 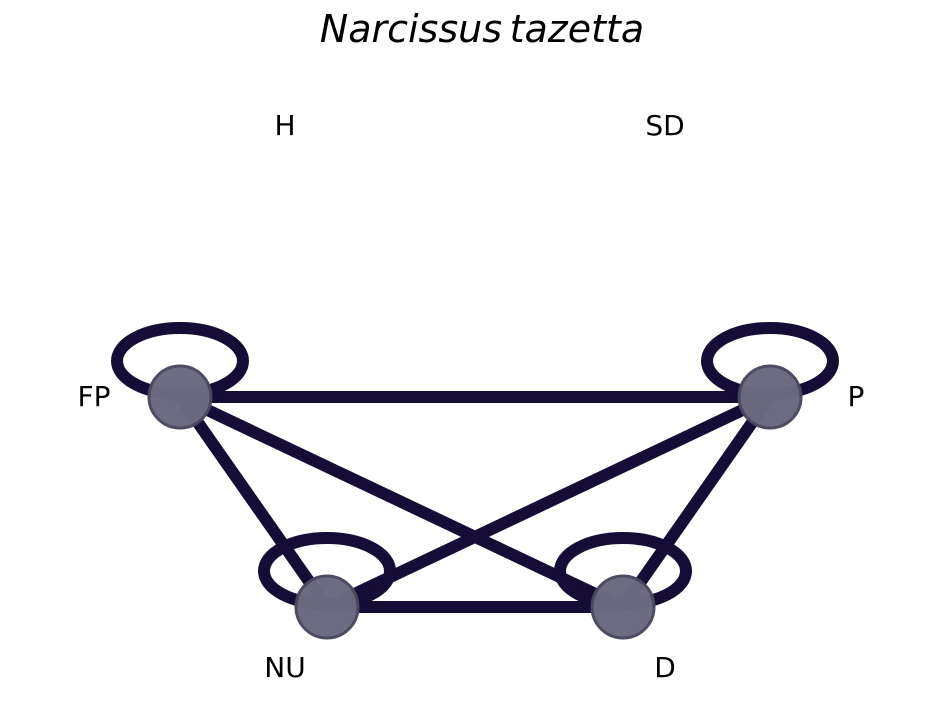 What do you see at coordinates (548, 502) in the screenshot?
I see `edge-p-nu` at bounding box center [548, 502].